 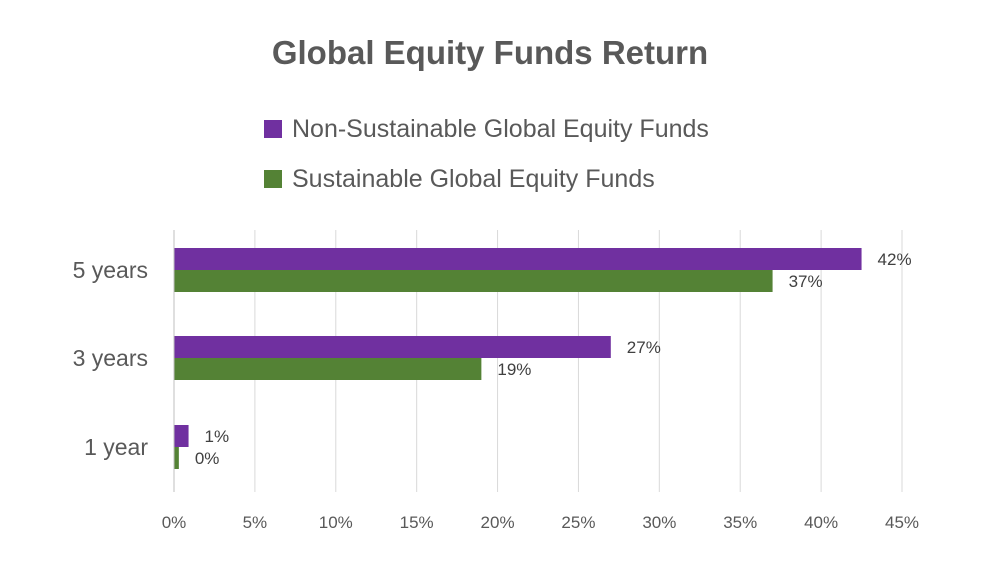 What do you see at coordinates (490, 52) in the screenshot?
I see `chart-title: Global Equity Funds Return` at bounding box center [490, 52].